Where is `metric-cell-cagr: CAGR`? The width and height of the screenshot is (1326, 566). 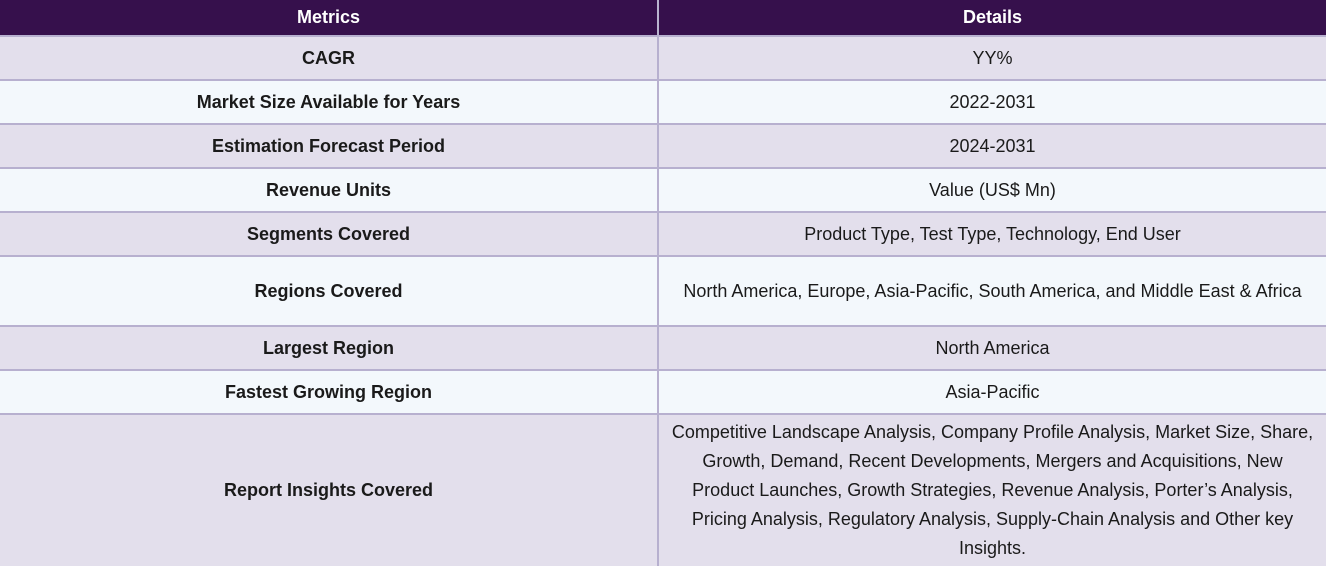
metric-cell-cagr: CAGR is located at coordinates (329, 57).